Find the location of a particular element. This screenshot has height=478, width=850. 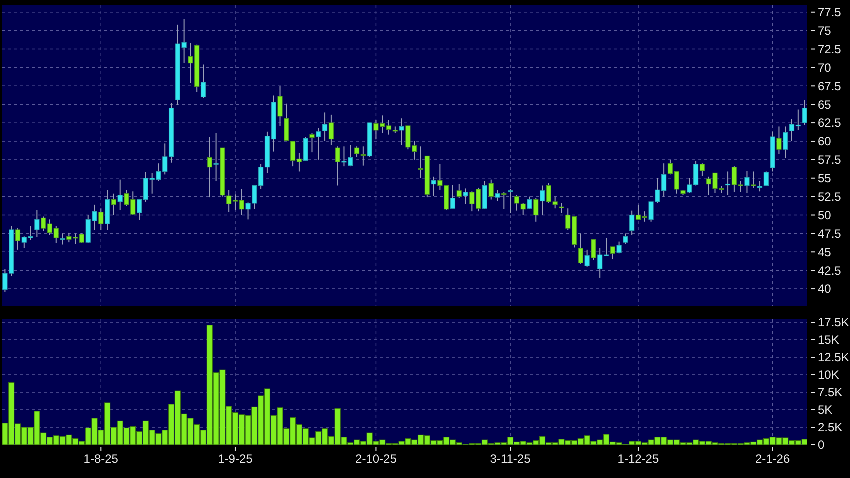

y-tick-label: 40 is located at coordinates (825, 289).